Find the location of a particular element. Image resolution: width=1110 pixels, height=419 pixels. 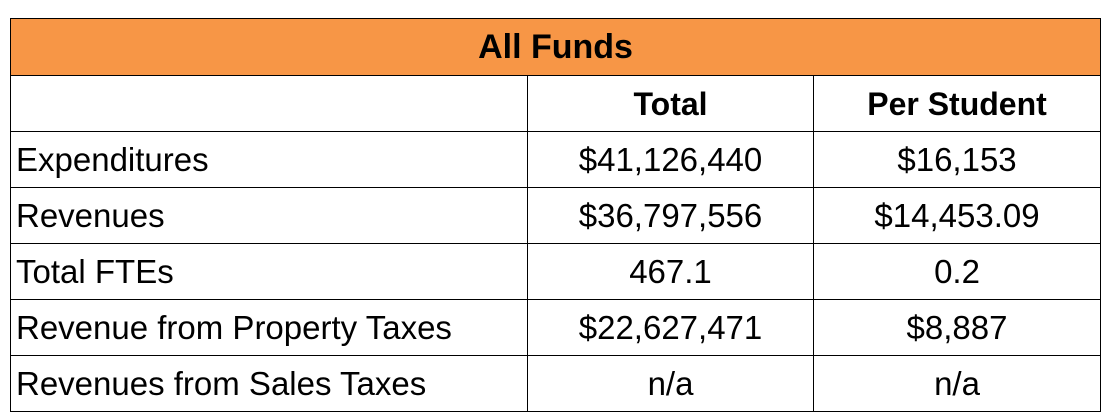

row-label: Revenue from Property Taxes is located at coordinates (269, 327).